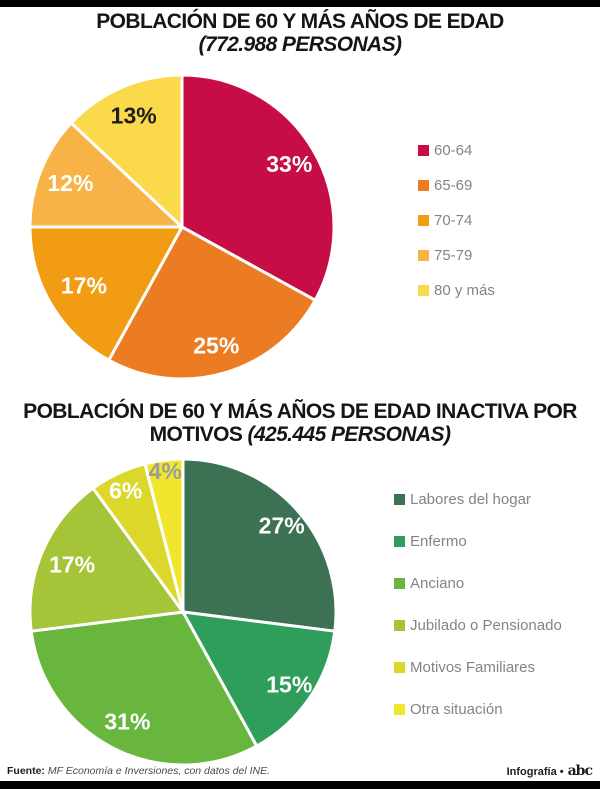 This screenshot has width=600, height=789. Describe the element at coordinates (464, 290) in the screenshot. I see `legend-label: 80 y más` at that location.